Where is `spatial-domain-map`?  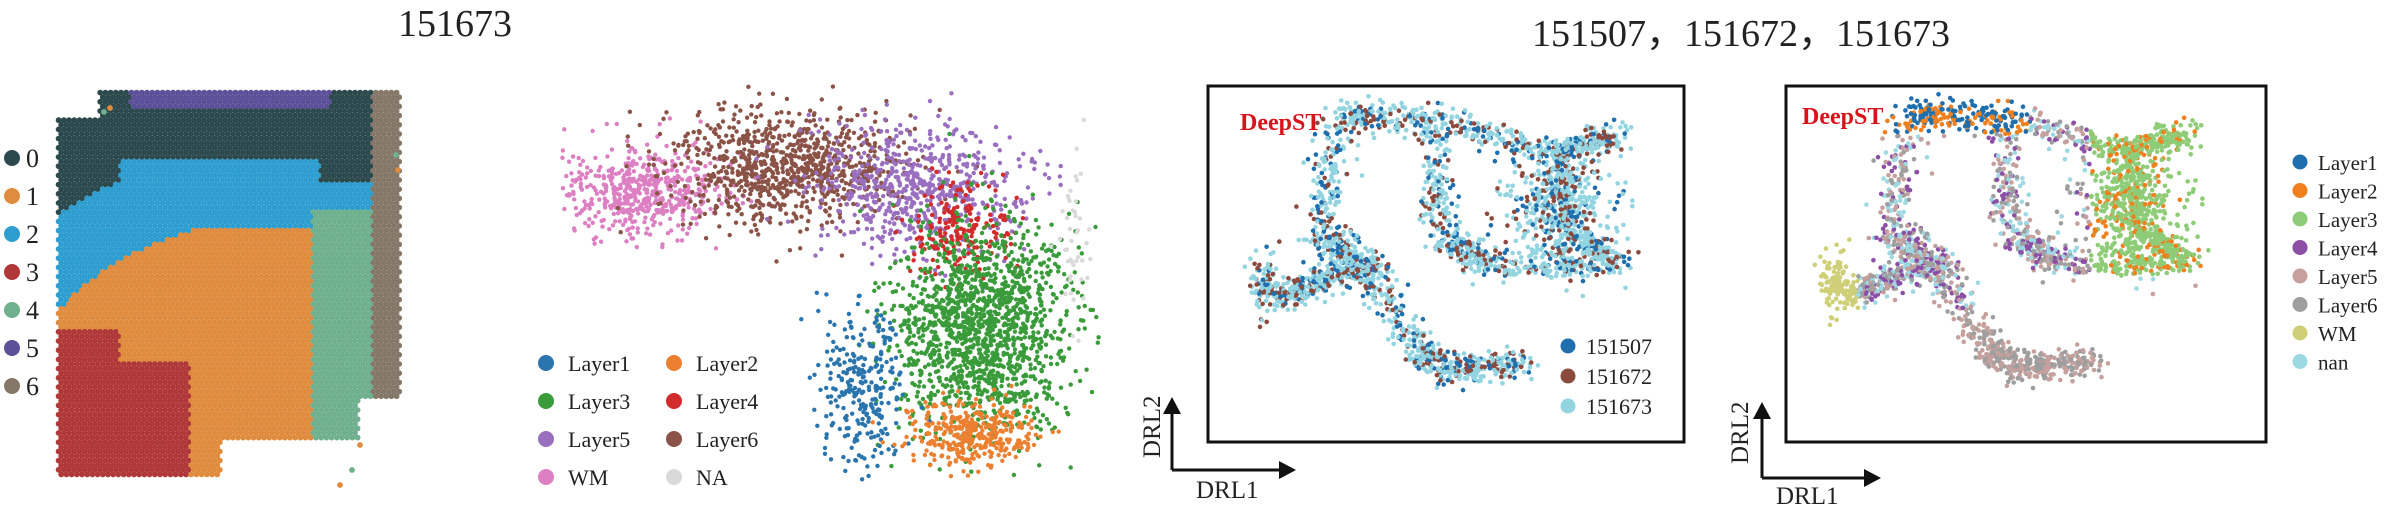 spatial-domain-map is located at coordinates (229, 288).